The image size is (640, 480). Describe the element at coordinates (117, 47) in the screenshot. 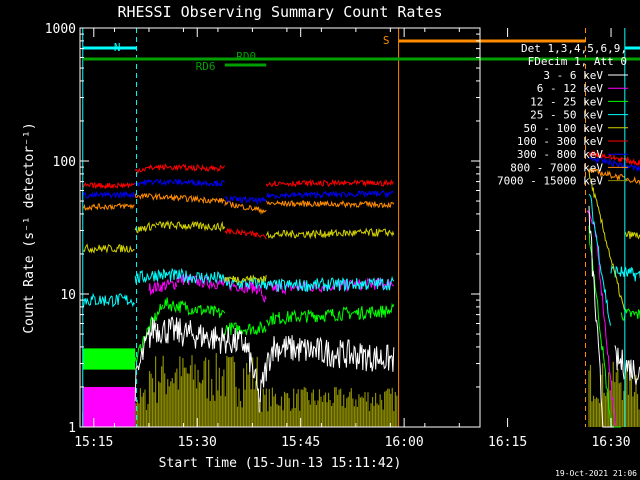

I see `night-label: N` at that location.